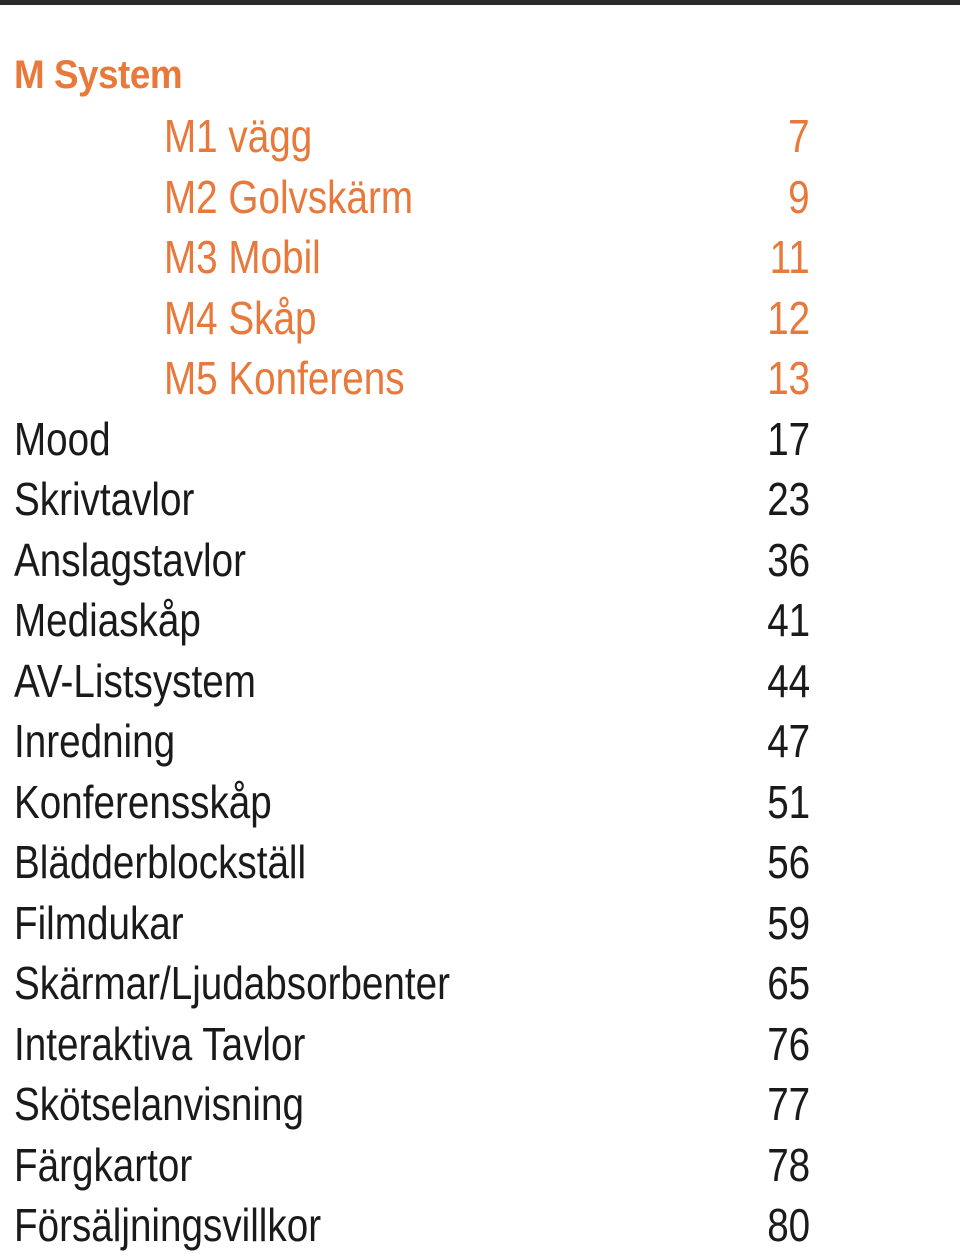  What do you see at coordinates (799, 136) in the screenshot?
I see `toc-entry-page: 7` at bounding box center [799, 136].